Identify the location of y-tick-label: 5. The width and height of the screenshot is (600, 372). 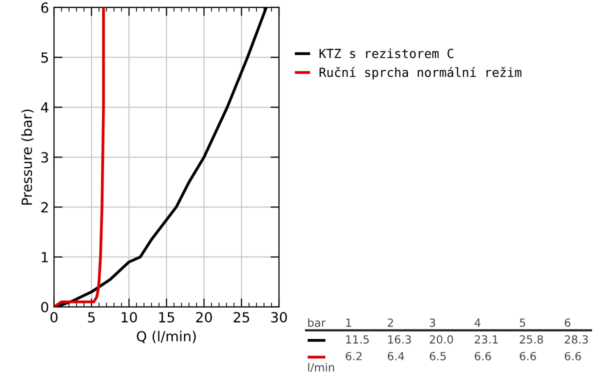
(44, 57).